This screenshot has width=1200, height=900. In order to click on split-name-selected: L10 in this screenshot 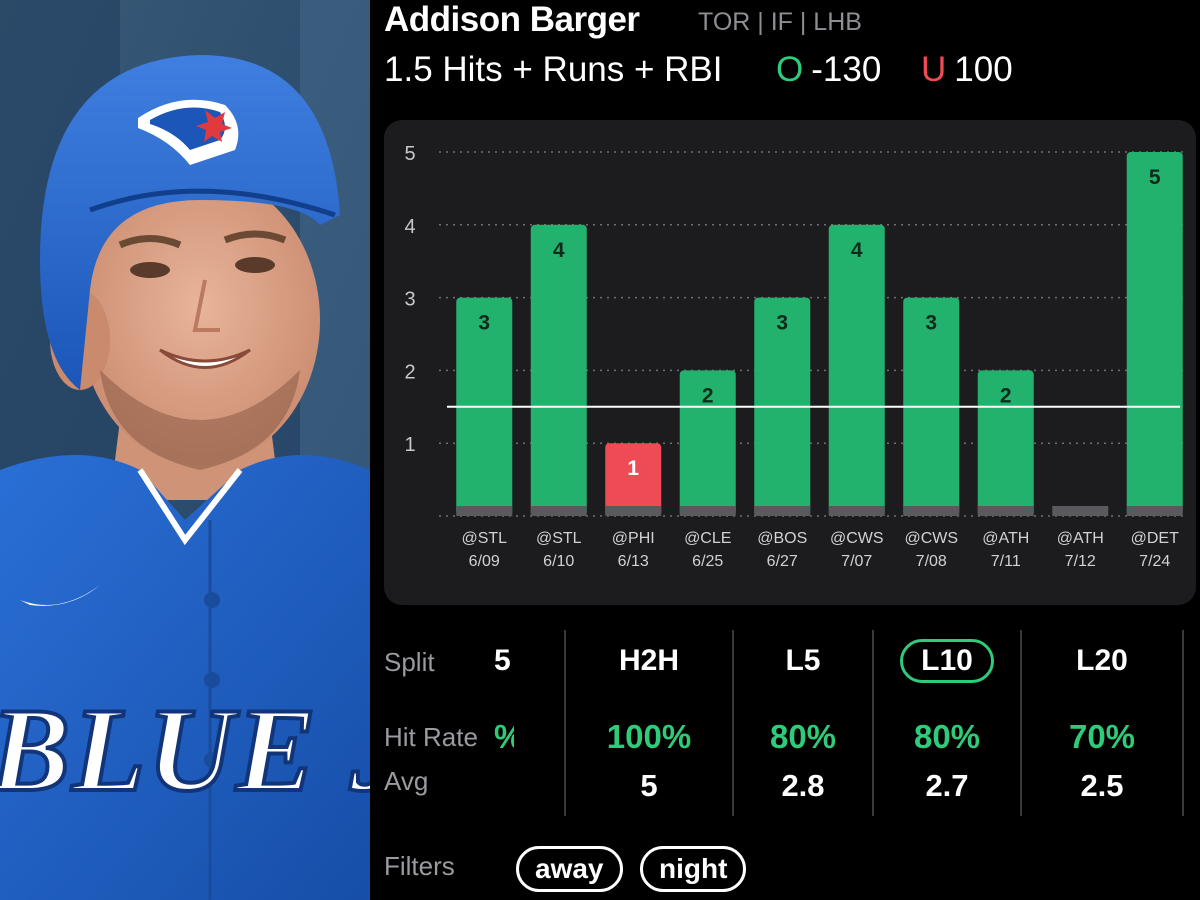, I will do `click(947, 661)`.